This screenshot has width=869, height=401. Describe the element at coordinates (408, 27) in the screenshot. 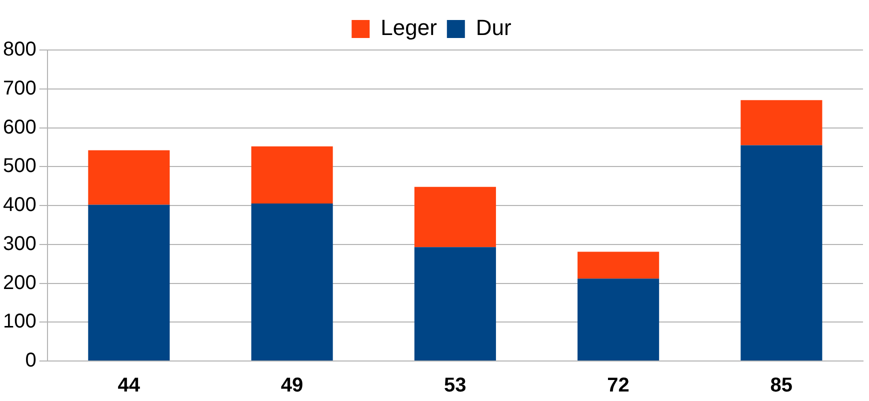

I see `legend-label: Leger` at that location.